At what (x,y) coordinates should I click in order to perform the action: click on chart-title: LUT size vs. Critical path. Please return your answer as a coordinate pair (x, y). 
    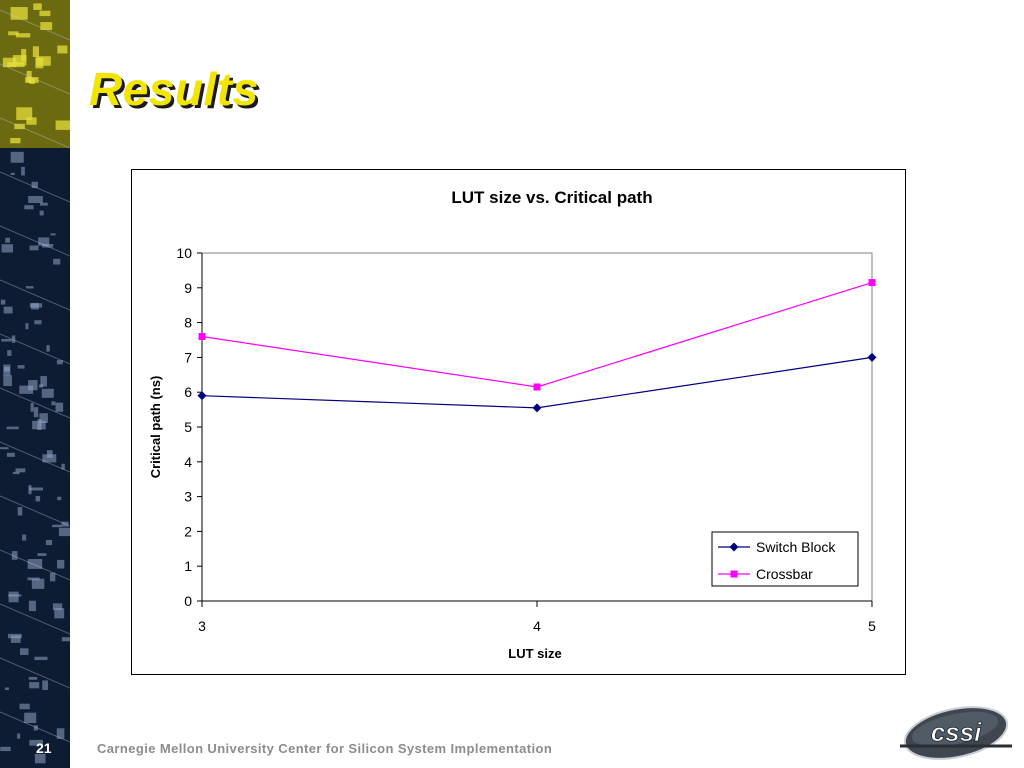
    Looking at the image, I should click on (551, 197).